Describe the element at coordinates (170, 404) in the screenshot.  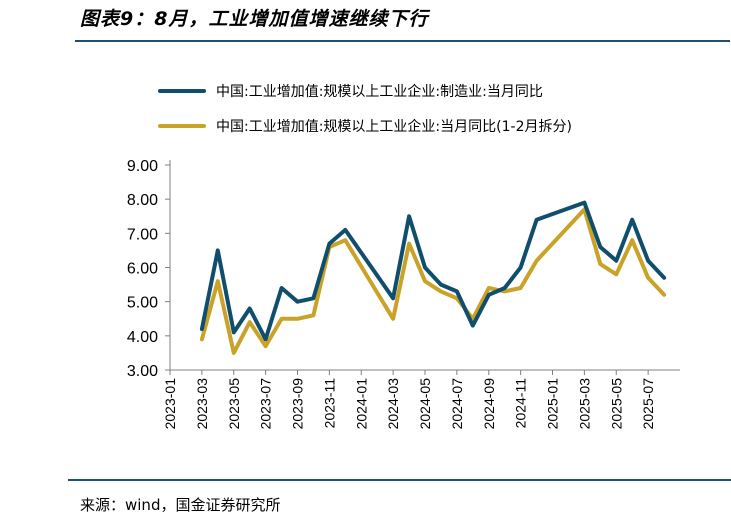
I see `x-tick-label: 2023-01` at that location.